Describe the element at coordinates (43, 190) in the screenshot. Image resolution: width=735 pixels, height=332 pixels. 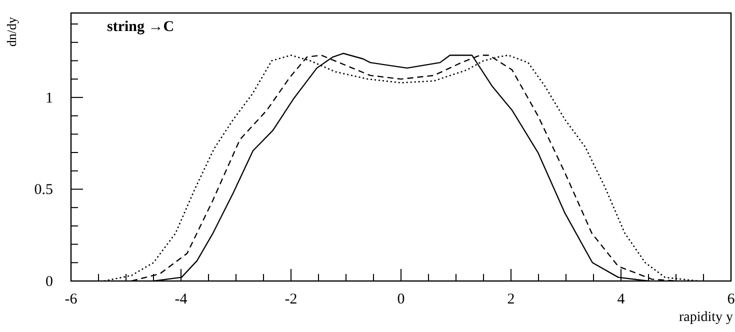
I see `y-tick-label: 0.5` at that location.